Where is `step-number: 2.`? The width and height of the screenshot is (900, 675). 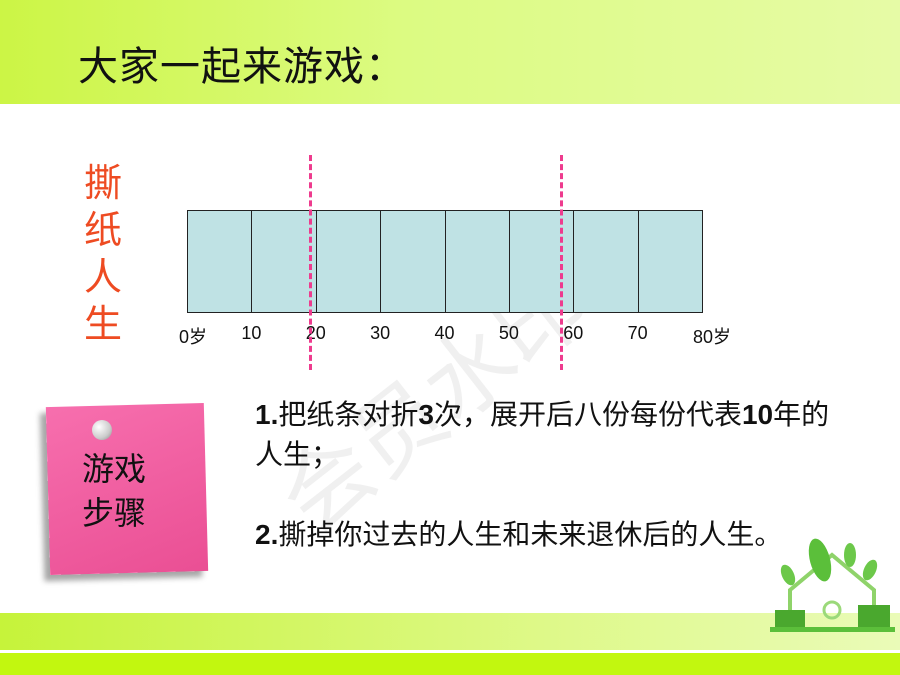 step-number: 2. is located at coordinates (267, 534).